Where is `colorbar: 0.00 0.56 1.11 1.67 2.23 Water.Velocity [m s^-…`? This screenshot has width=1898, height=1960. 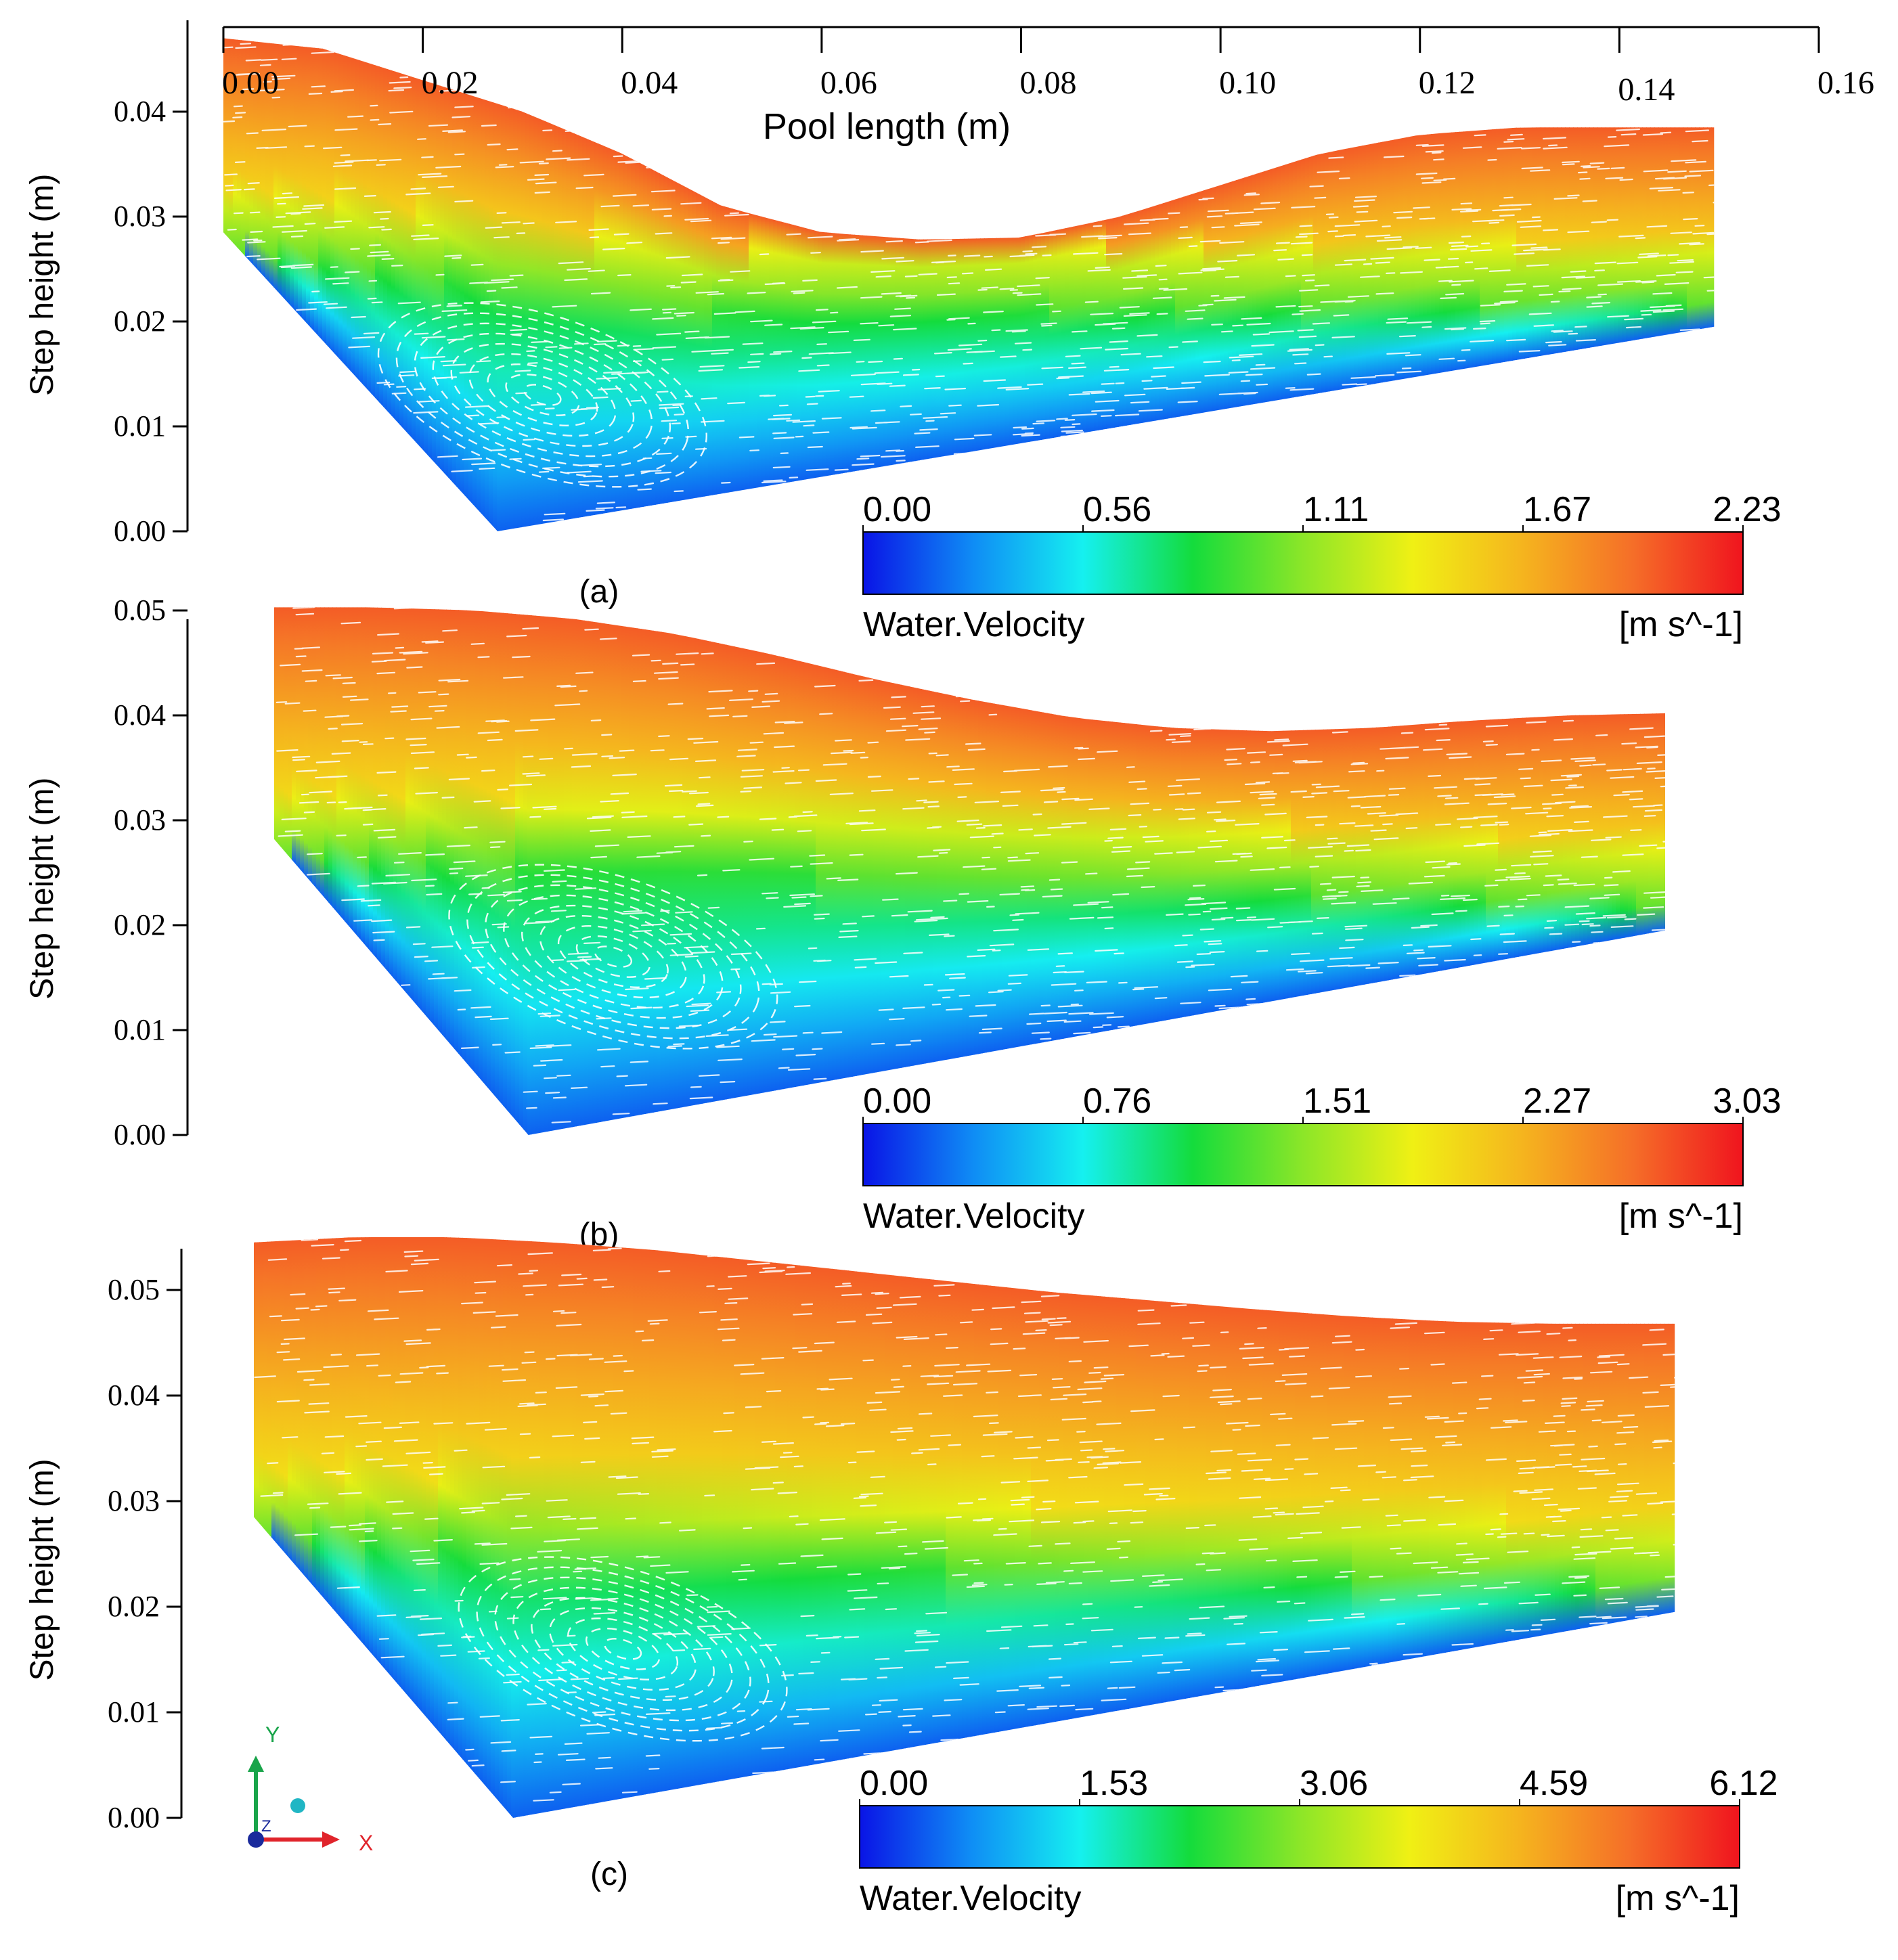
colorbar: 0.00 0.56 1.11 1.67 2.23 Water.Velocity [m s^-… is located at coordinates (1322, 567).